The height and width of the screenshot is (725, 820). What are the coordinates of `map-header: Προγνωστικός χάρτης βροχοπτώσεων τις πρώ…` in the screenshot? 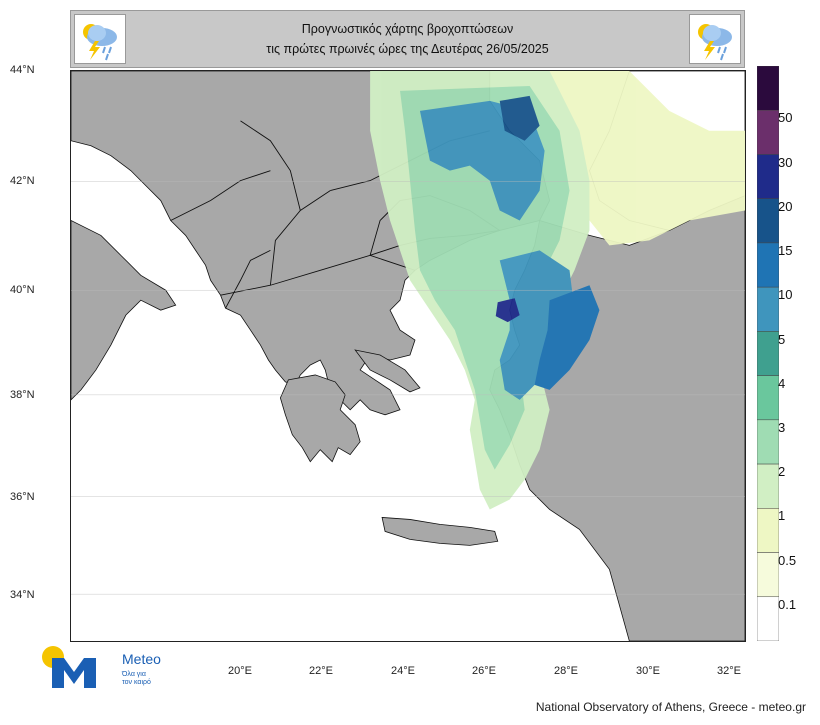 It's located at (407, 39).